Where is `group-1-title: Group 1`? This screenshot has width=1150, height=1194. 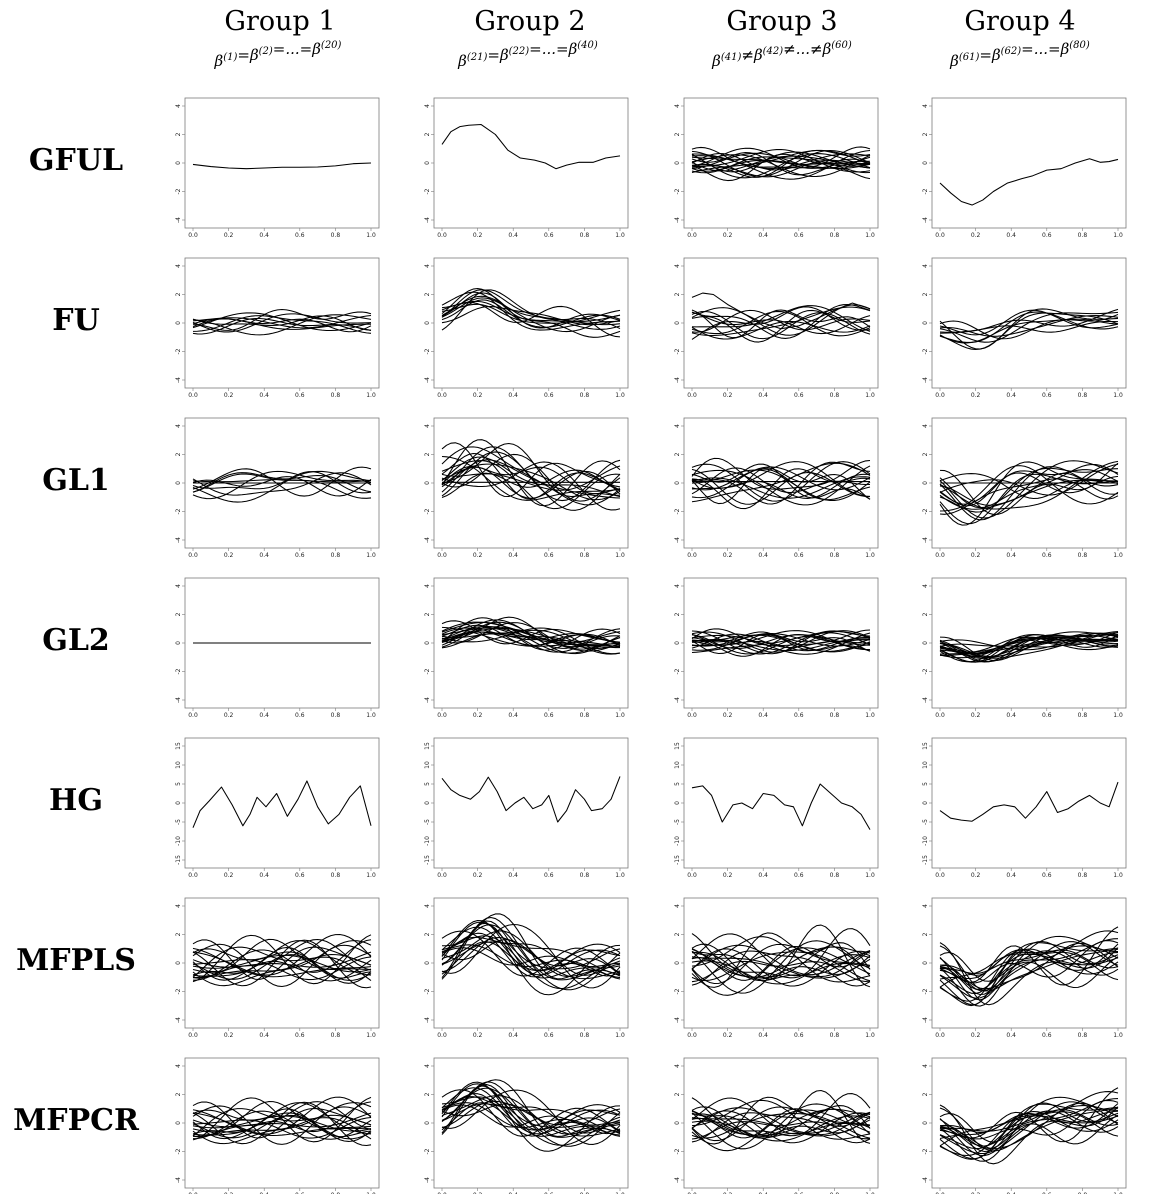
group-1-title: Group 1 is located at coordinates (279, 21).